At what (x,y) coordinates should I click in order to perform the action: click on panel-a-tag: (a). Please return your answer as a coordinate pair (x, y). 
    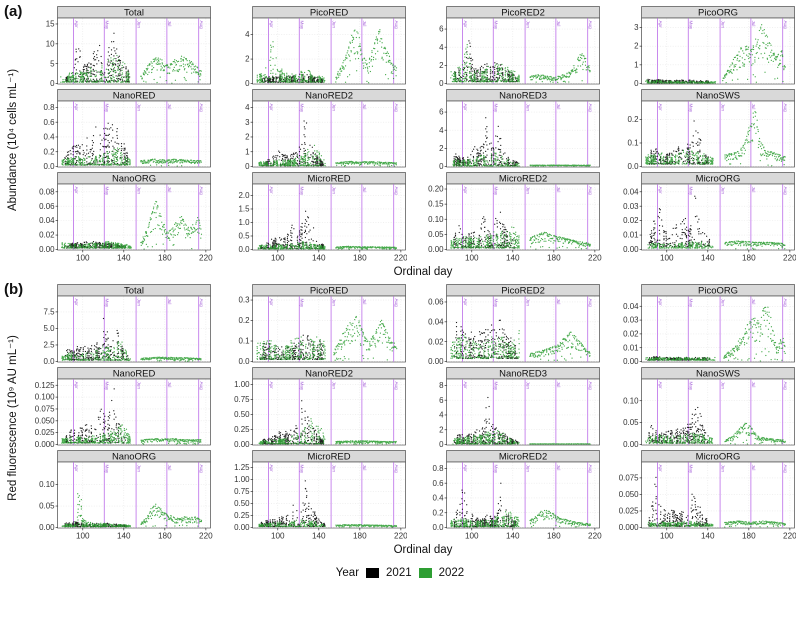
    Looking at the image, I should click on (13, 11).